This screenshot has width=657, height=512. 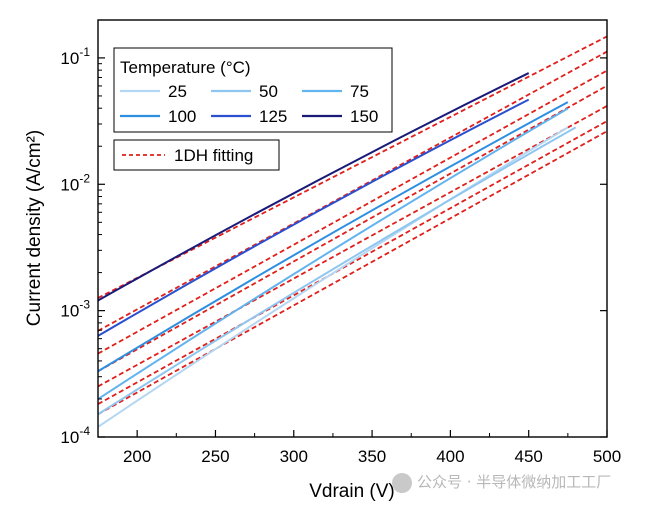 What do you see at coordinates (75, 56) in the screenshot?
I see `y-tick-label: 10⁻¹` at bounding box center [75, 56].